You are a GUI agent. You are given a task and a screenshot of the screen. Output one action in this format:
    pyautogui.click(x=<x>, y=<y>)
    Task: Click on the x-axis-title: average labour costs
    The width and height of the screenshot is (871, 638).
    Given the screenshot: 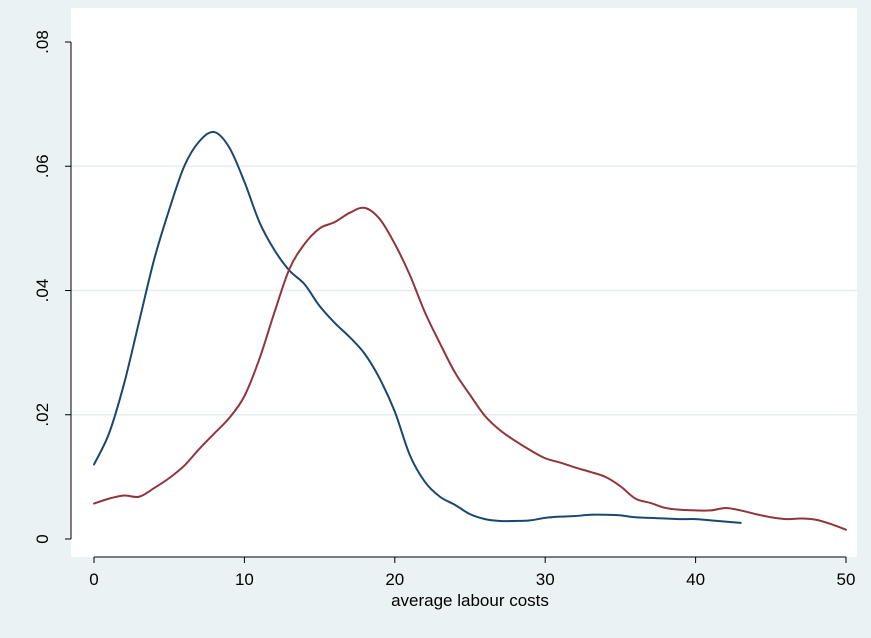 What is the action you would take?
    pyautogui.click(x=470, y=600)
    